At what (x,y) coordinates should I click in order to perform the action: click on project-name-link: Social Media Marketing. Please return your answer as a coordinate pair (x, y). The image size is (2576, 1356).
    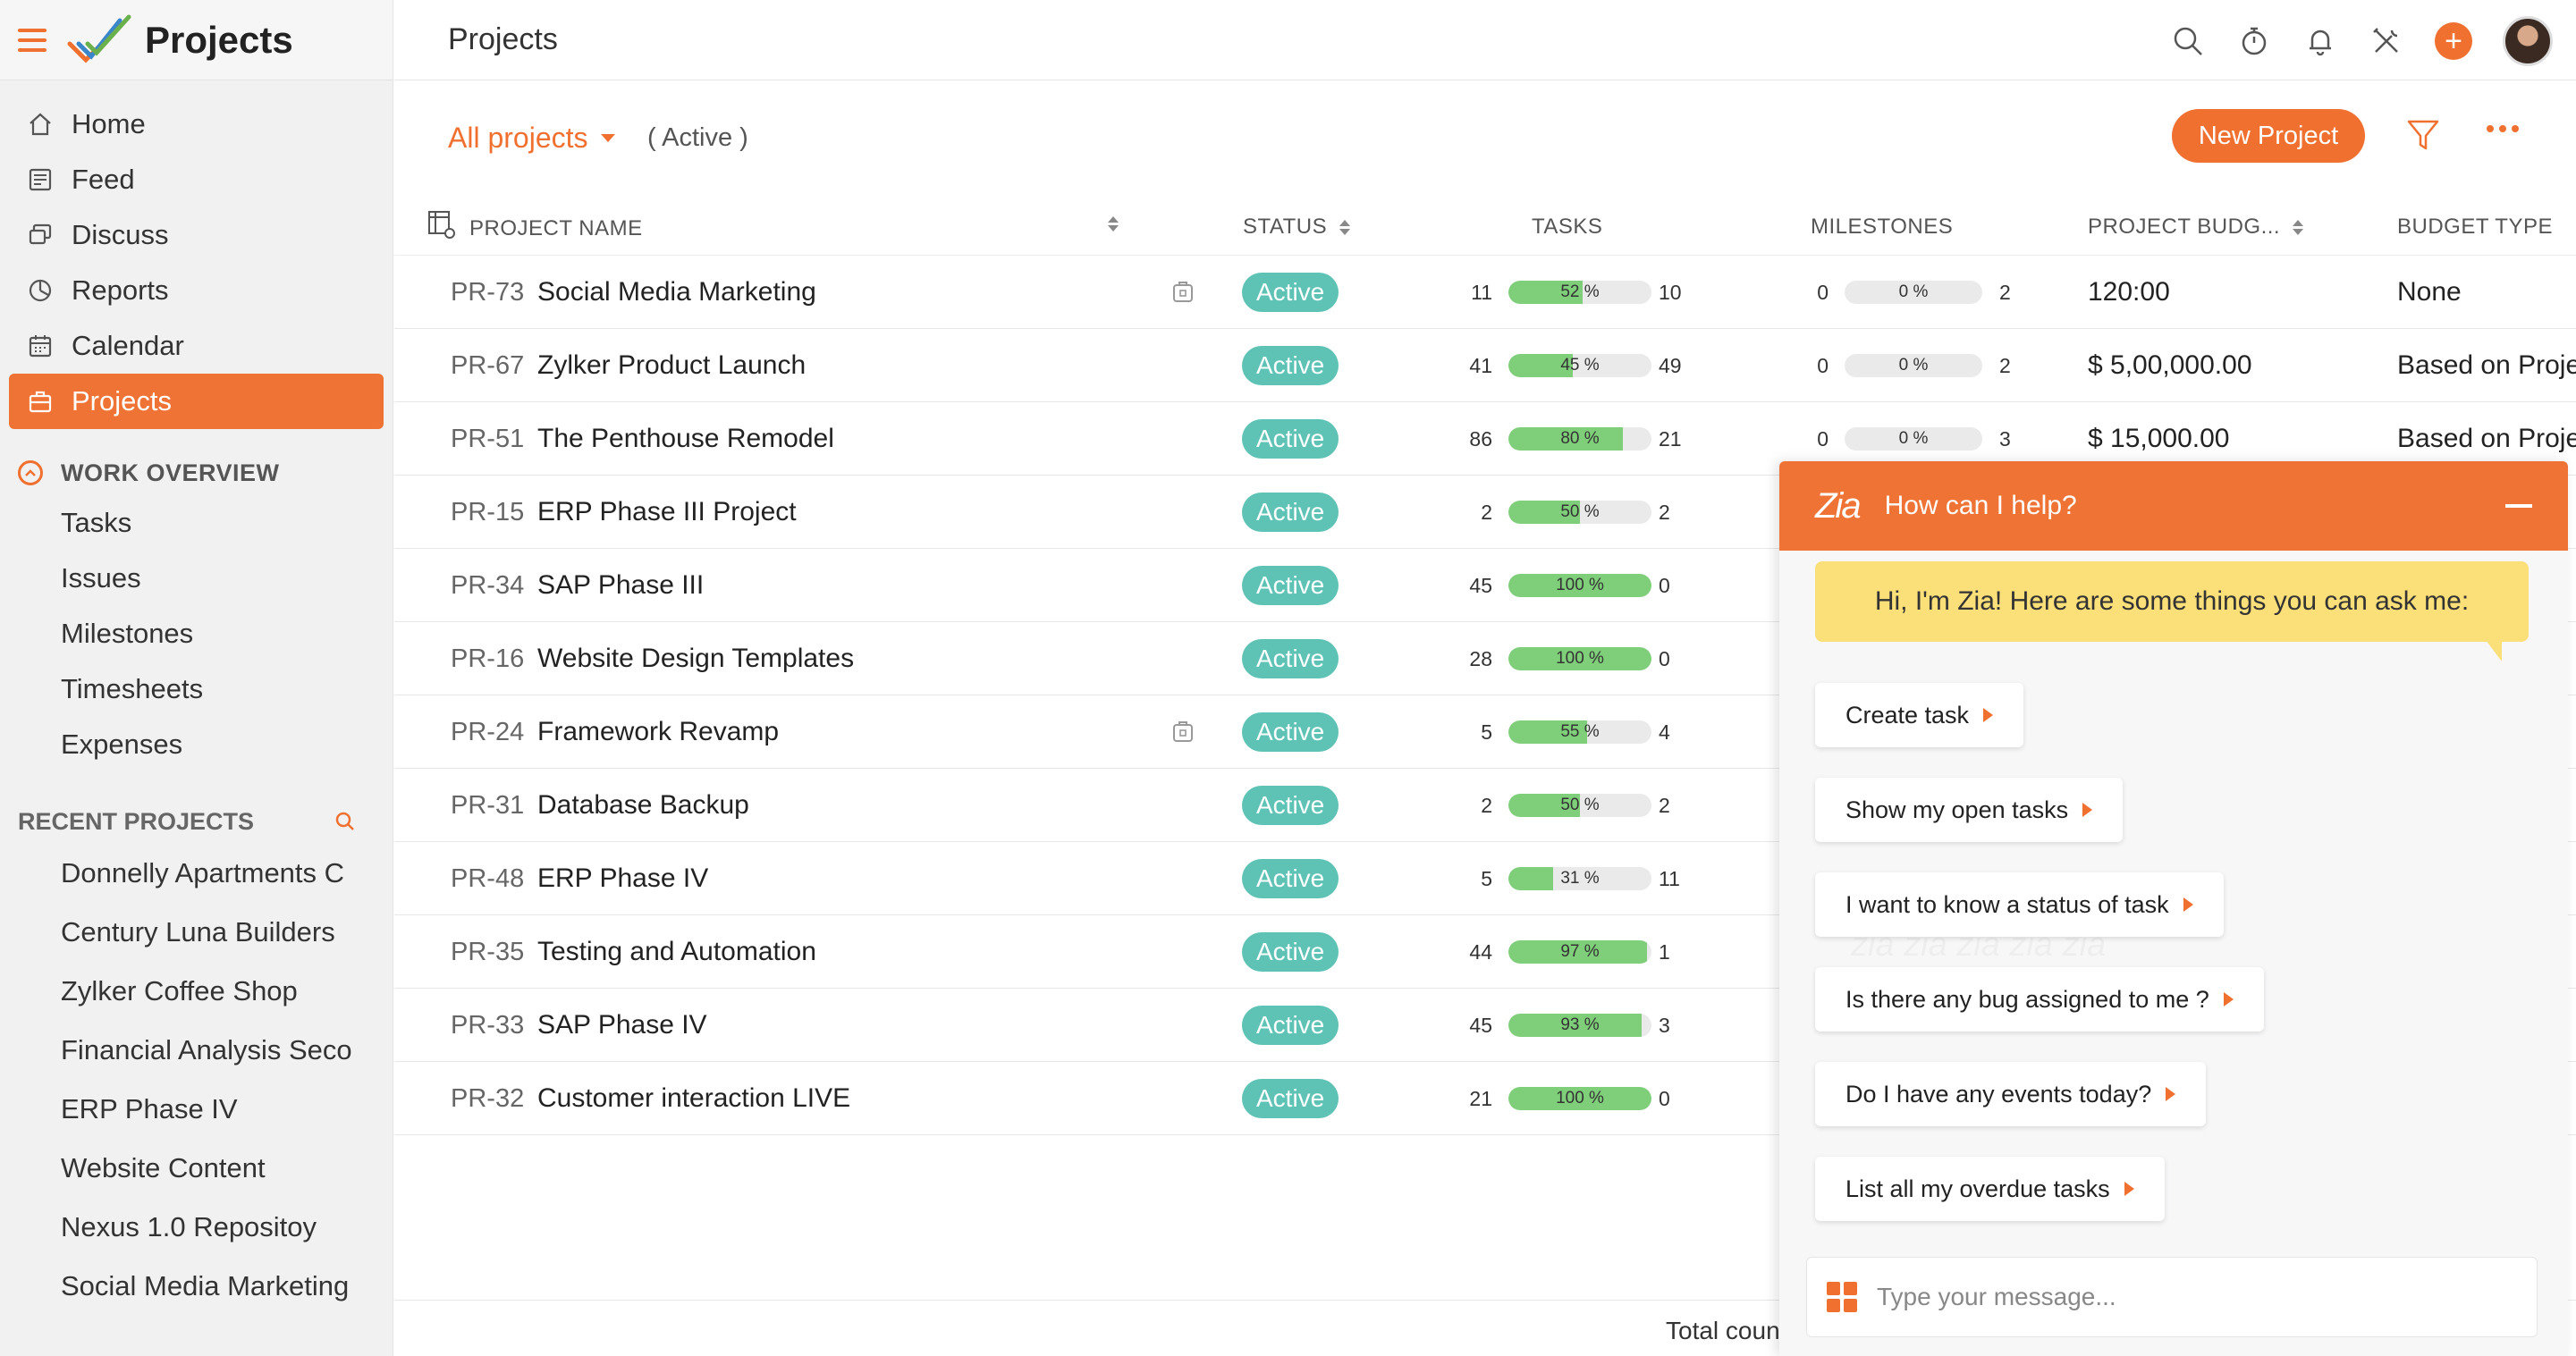
    Looking at the image, I should click on (676, 292).